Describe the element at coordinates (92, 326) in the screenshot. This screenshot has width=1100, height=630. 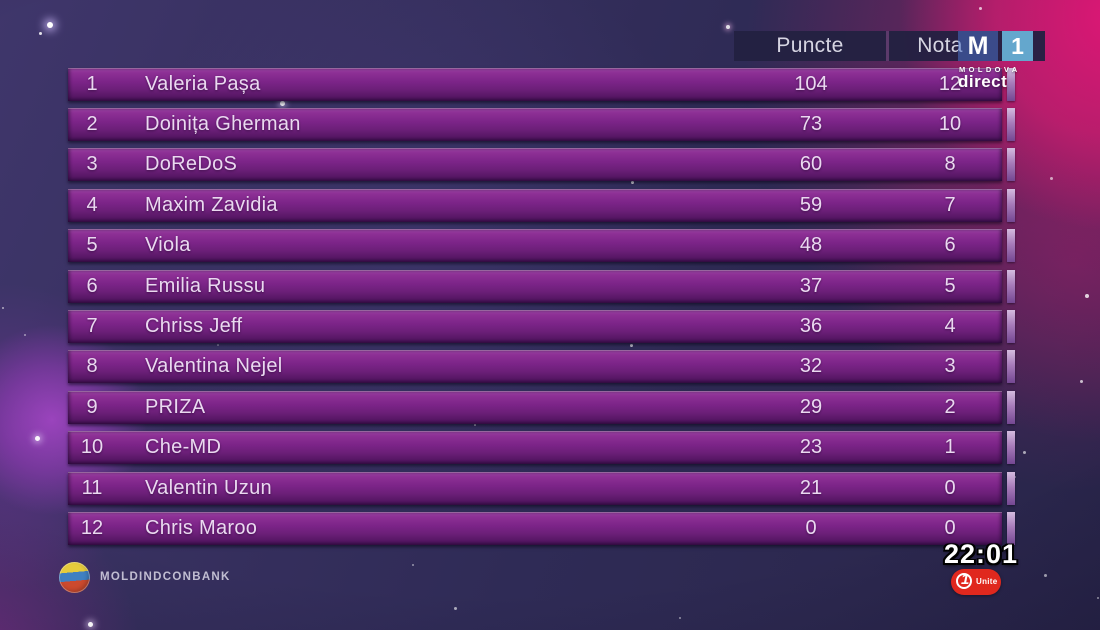
I see `rank-cell: 7` at that location.